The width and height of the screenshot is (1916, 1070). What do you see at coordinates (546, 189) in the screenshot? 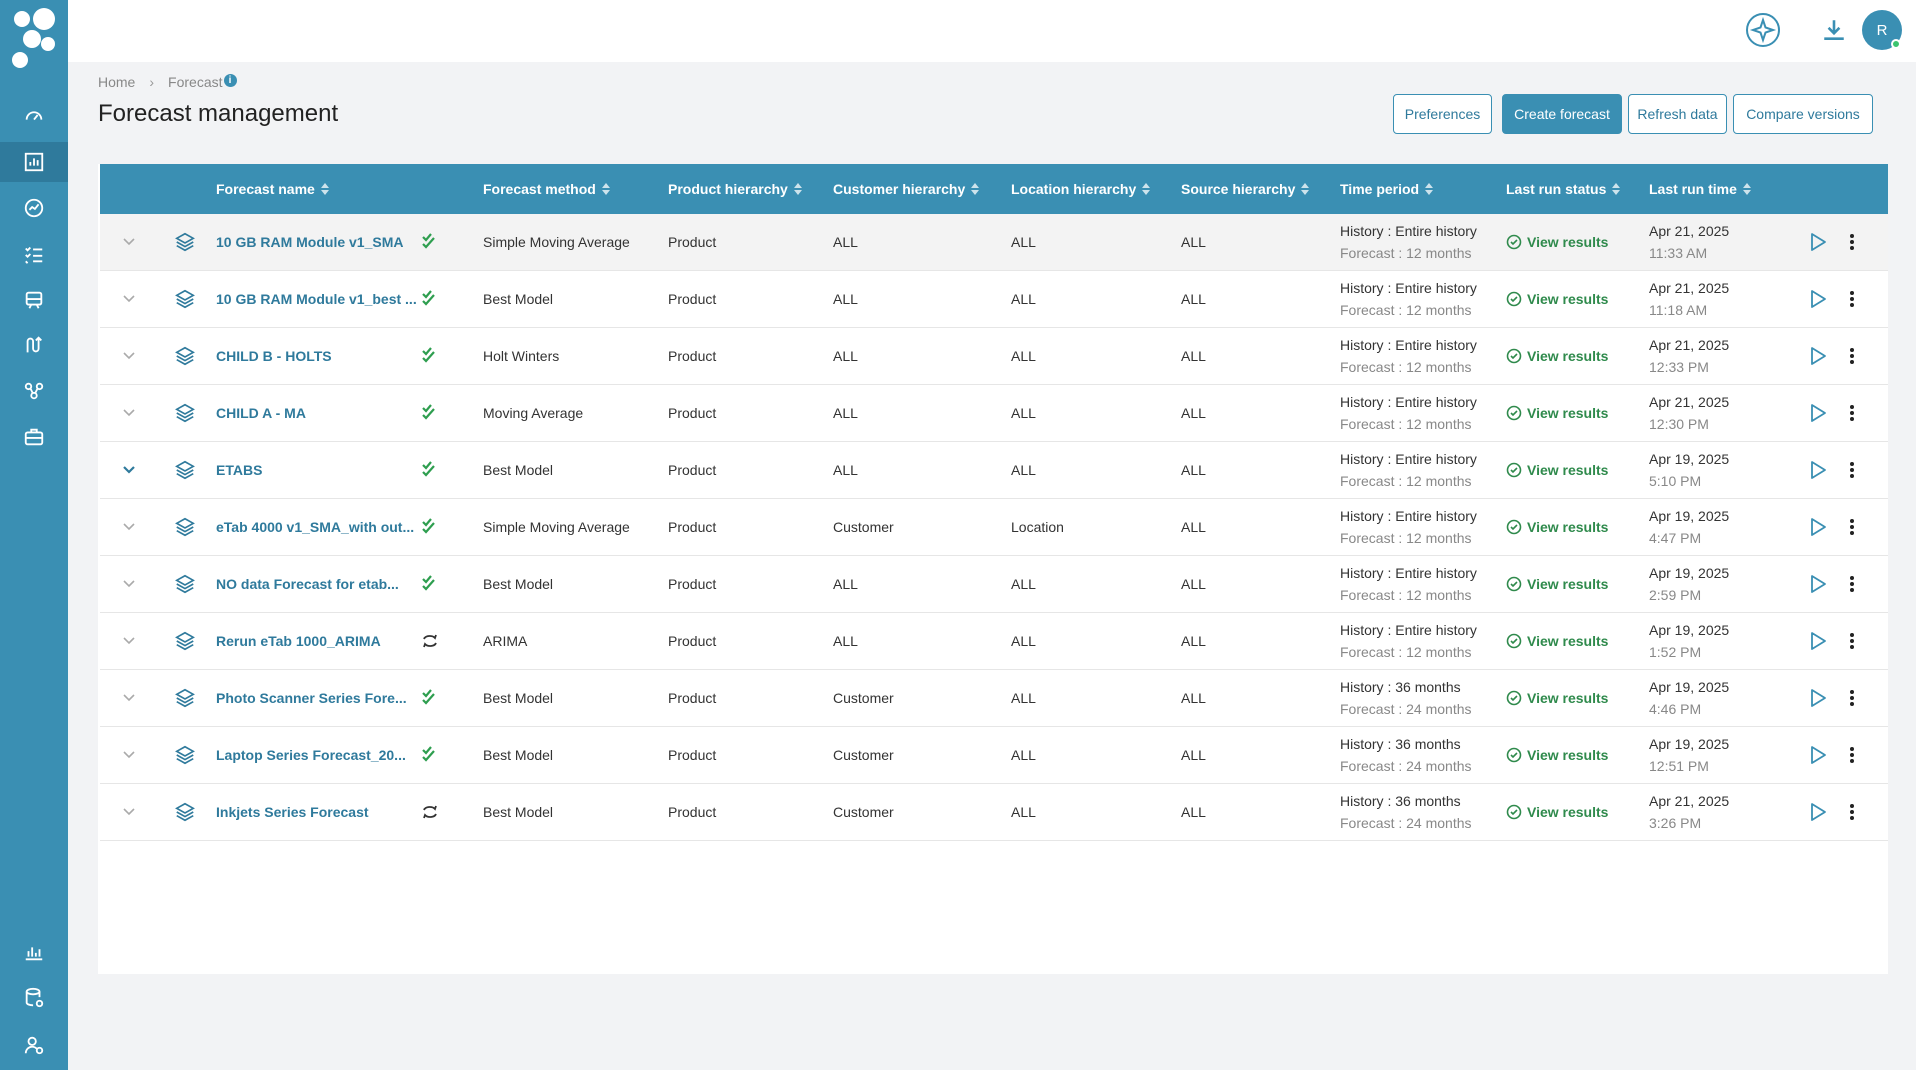
I see `header-forecast-method: Forecast method` at bounding box center [546, 189].